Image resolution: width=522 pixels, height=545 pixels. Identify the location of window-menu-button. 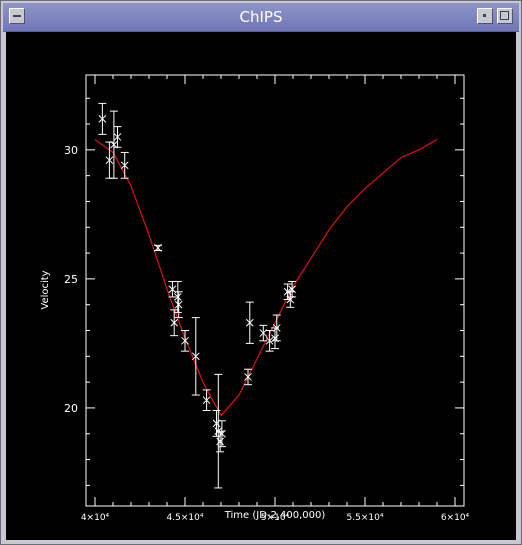
(17, 16).